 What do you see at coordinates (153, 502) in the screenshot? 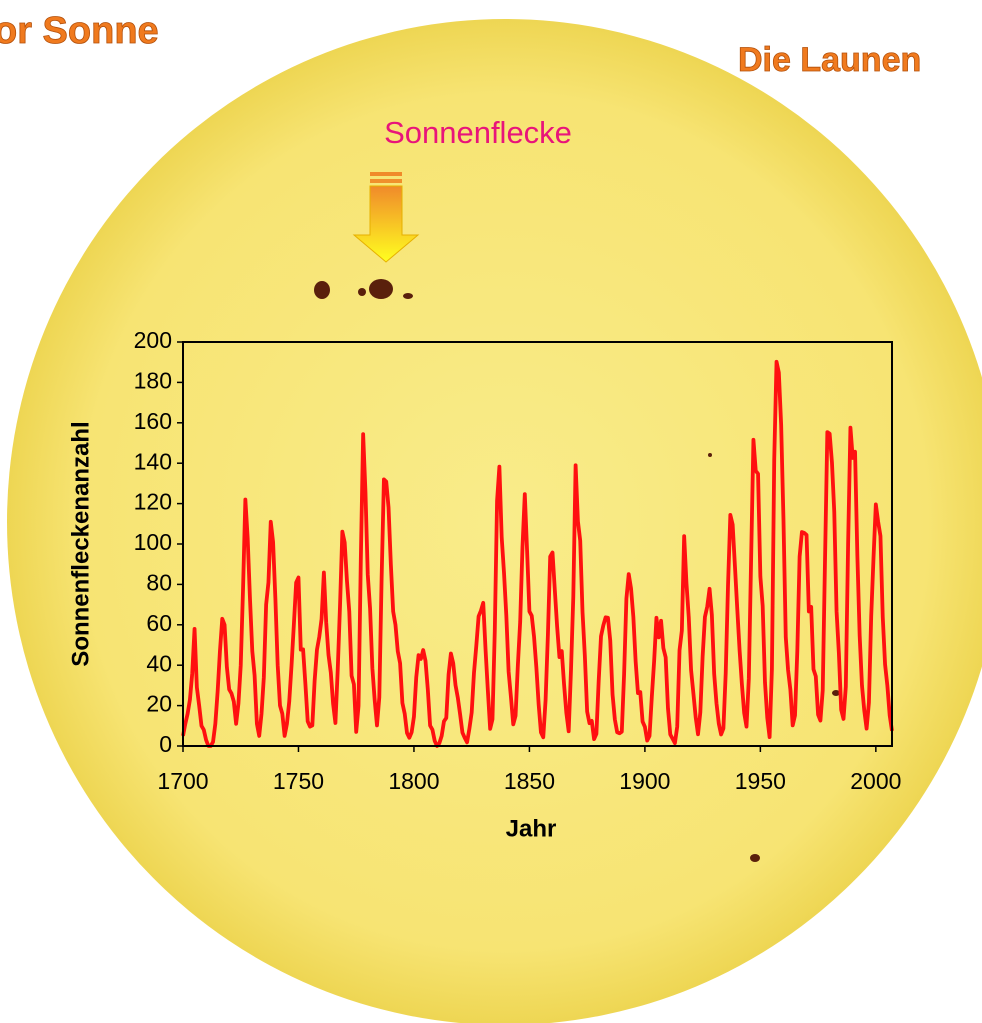
I see `y-tick-label: 120` at bounding box center [153, 502].